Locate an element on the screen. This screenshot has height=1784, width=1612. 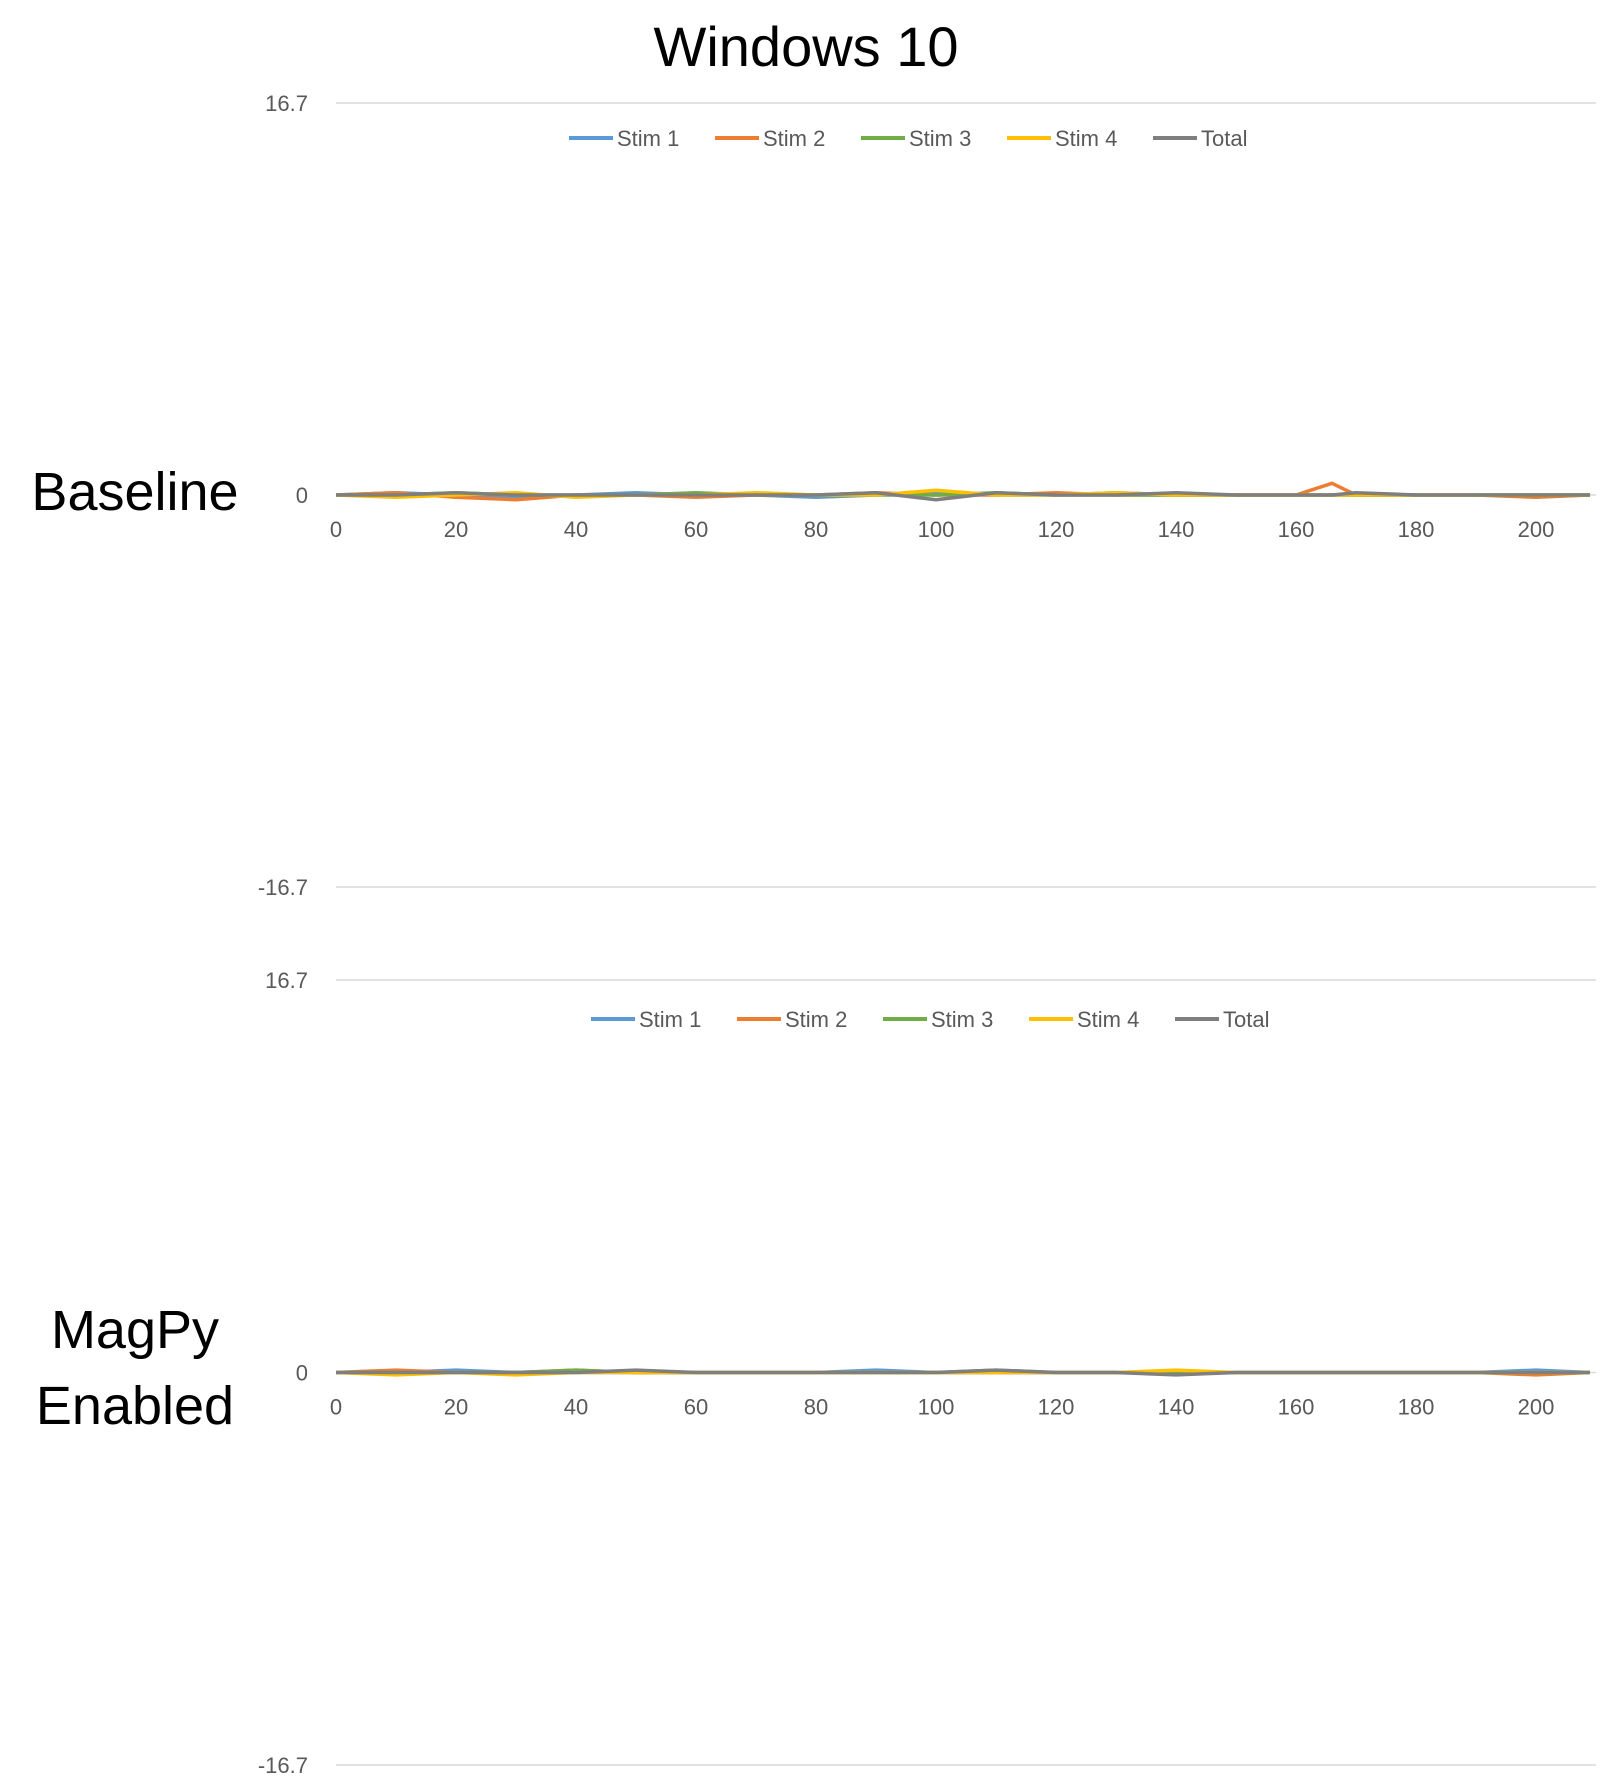
row-label-line: Enabled is located at coordinates (135, 1406).